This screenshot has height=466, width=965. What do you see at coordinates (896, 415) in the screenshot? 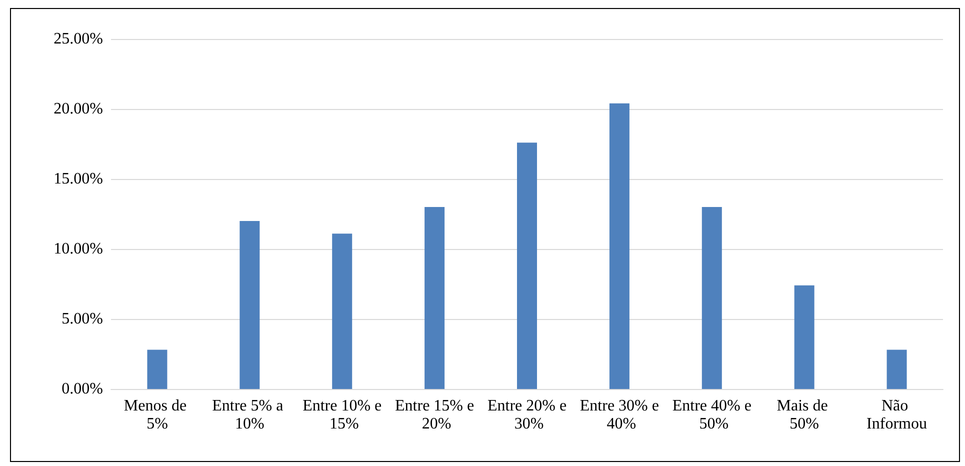
I see `x-tick-label: Não Informou` at bounding box center [896, 415].